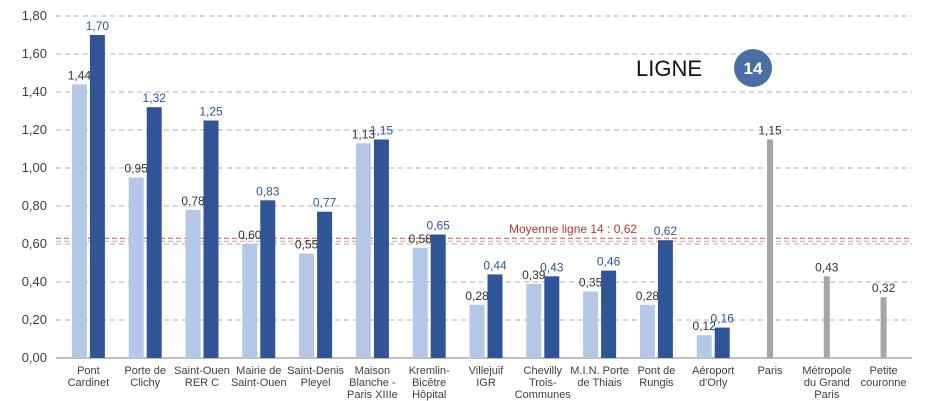 This screenshot has width=925, height=401. What do you see at coordinates (145, 371) in the screenshot?
I see `category-label: Porte de` at bounding box center [145, 371].